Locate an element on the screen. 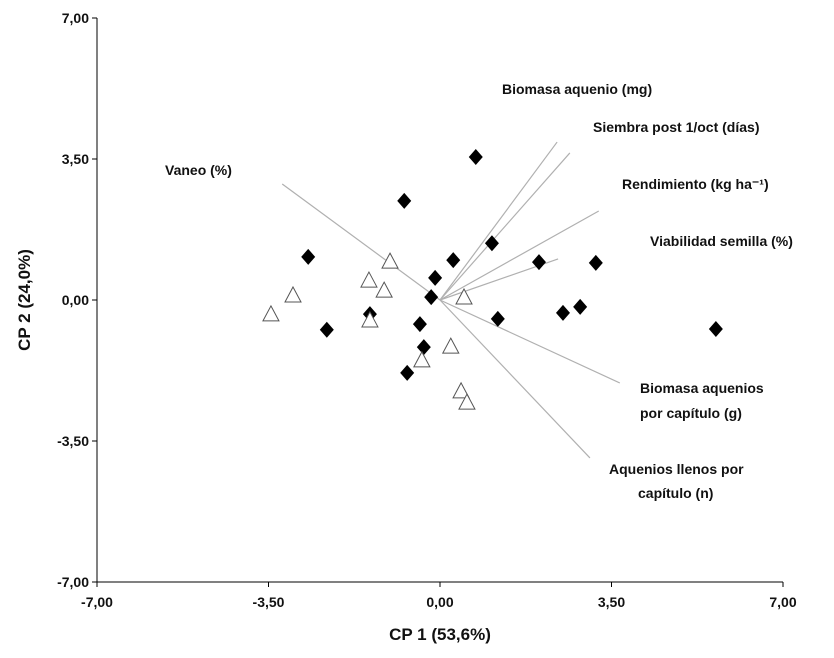  vector-label: Biomasa aquenios is located at coordinates (702, 388).